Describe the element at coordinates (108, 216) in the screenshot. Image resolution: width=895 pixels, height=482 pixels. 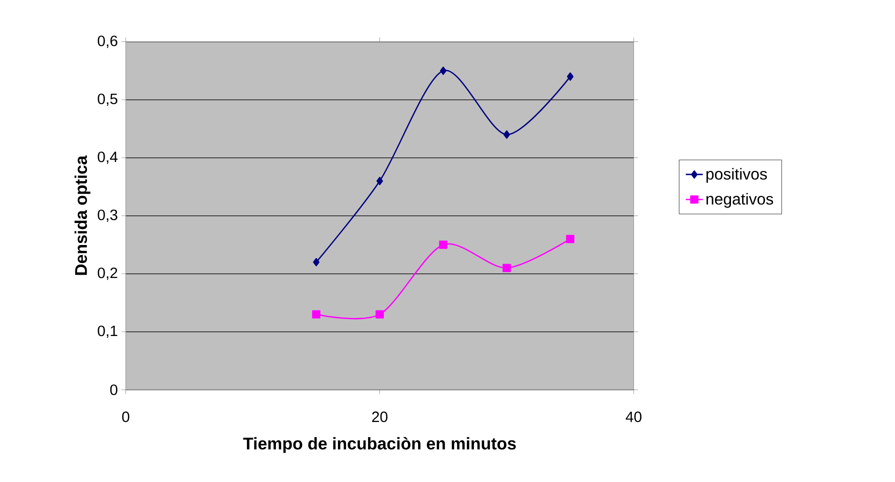
I see `y-tick-label: 0,3` at that location.